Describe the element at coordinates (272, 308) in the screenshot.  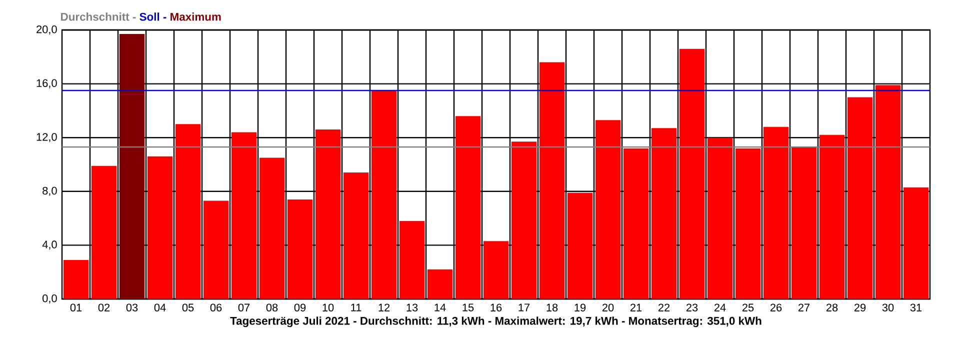
I see `x-tick-label: 08` at that location.